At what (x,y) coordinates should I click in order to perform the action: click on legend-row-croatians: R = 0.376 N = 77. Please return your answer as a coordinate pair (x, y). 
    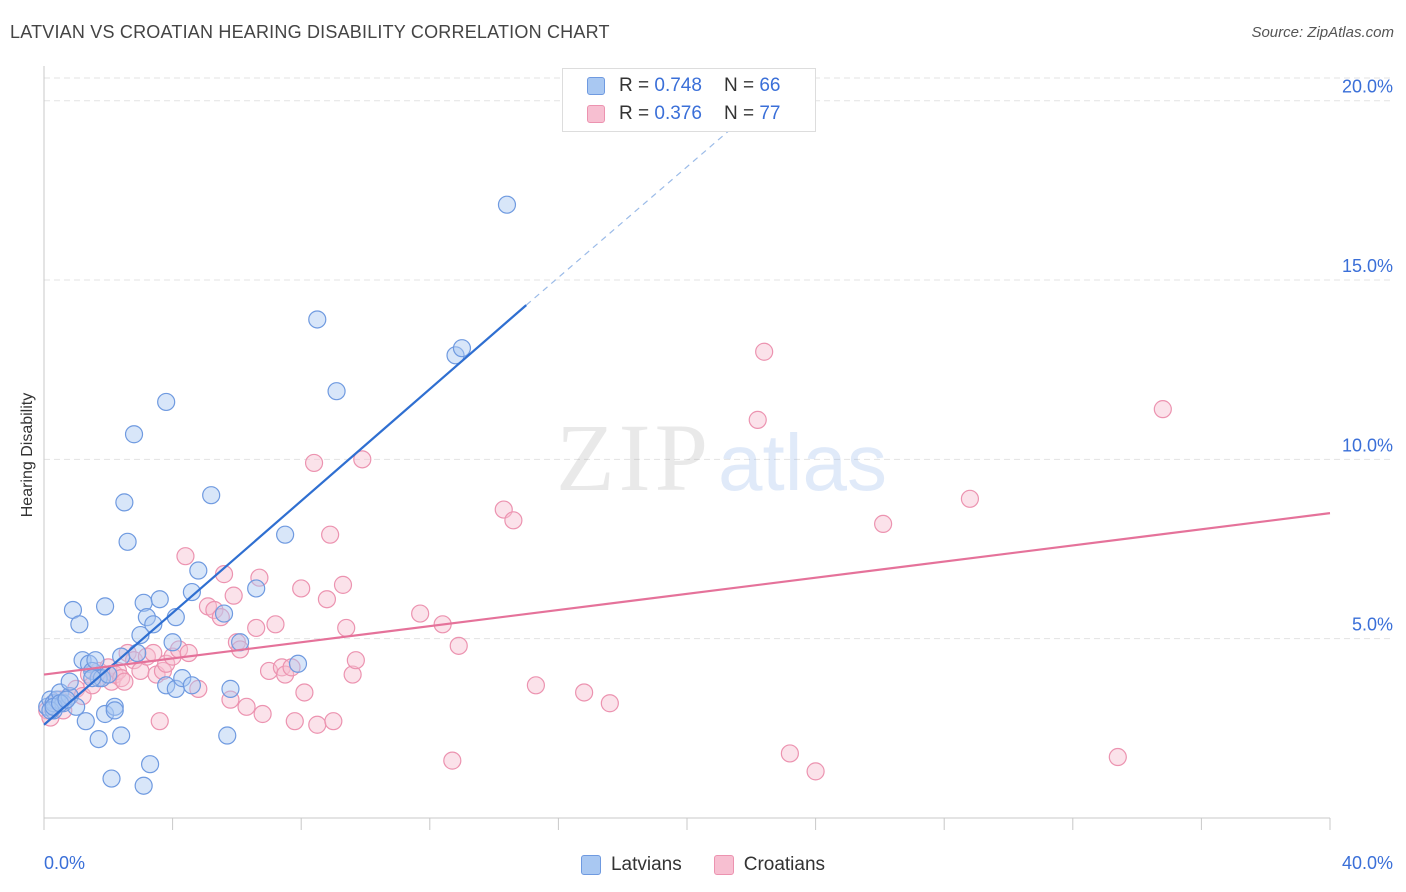
    Looking at the image, I should click on (683, 114).